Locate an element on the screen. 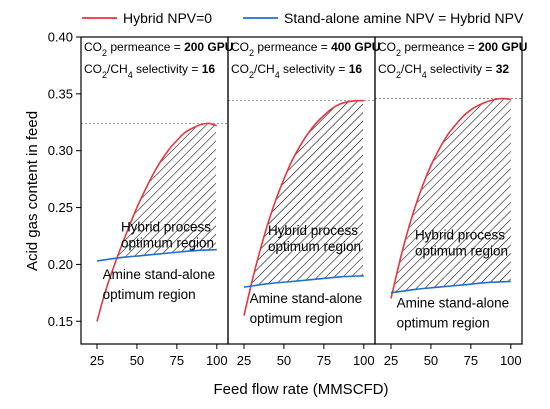  y-tick-label: 0.20 is located at coordinates (60, 264).